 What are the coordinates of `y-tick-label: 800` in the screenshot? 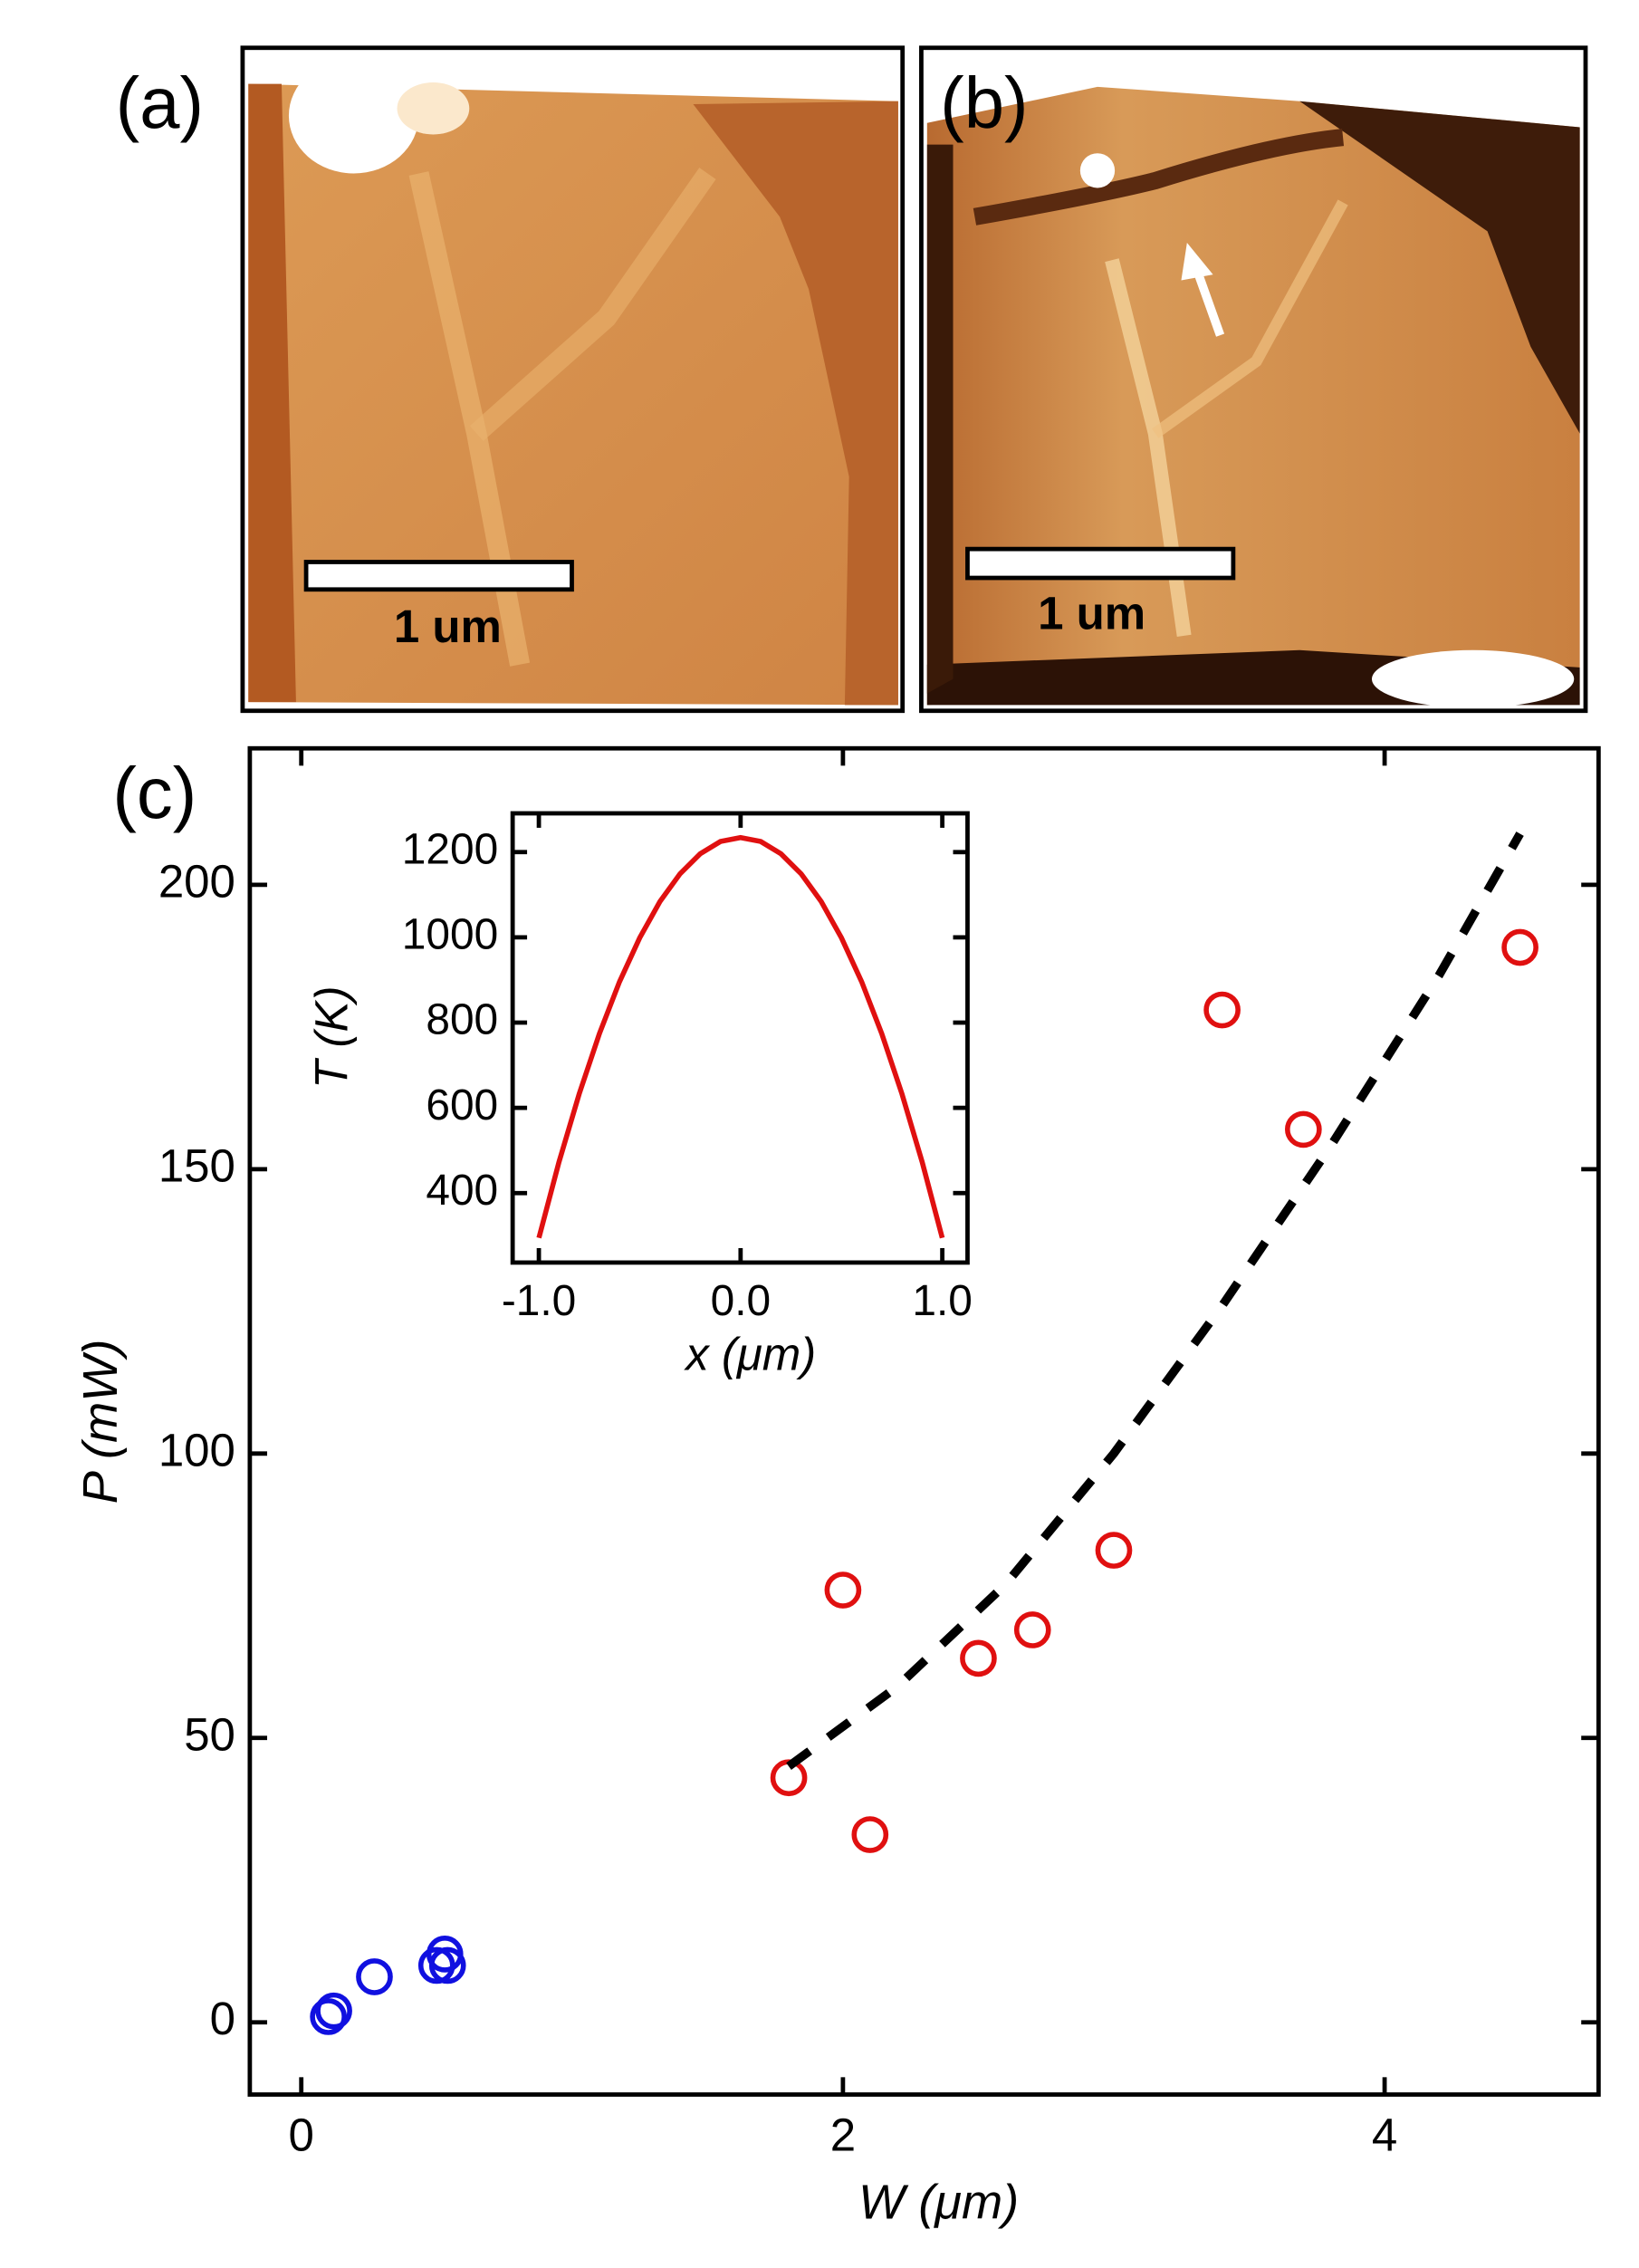 It's located at (462, 1020).